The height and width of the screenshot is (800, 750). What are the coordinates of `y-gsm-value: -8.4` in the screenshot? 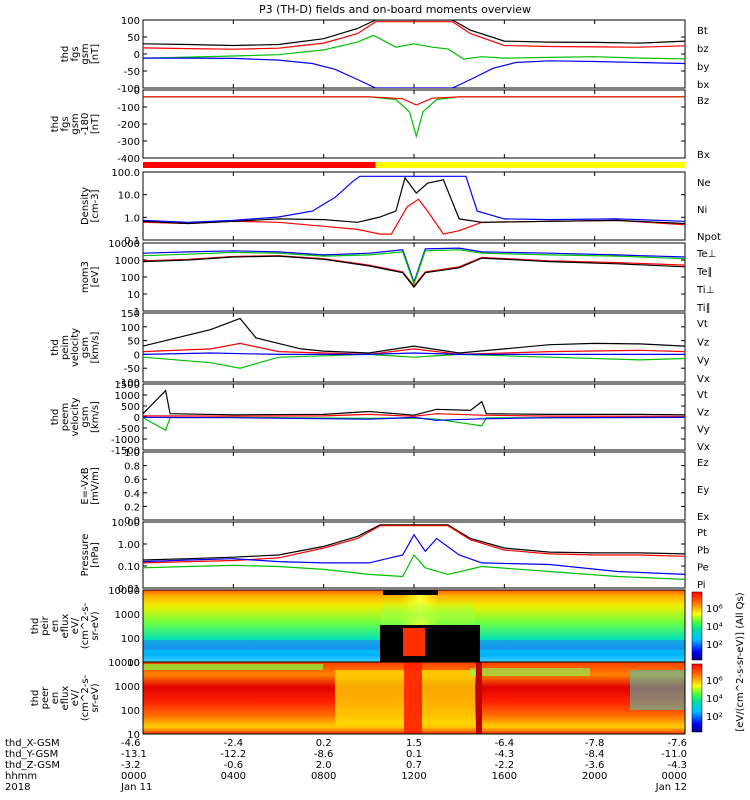 It's located at (595, 754).